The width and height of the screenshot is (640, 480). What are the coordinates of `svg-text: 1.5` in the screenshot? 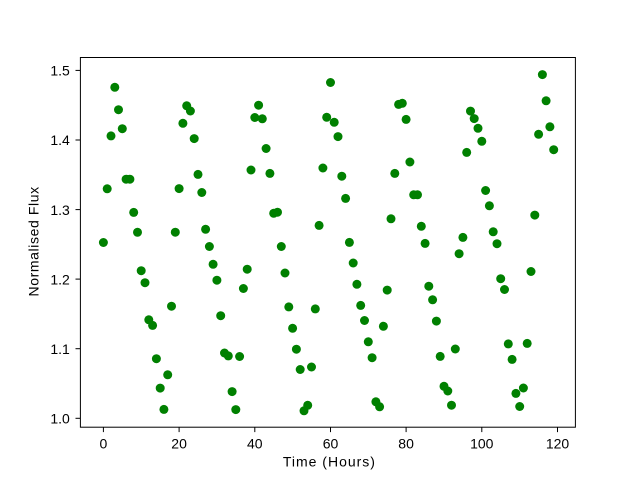 It's located at (60, 71).